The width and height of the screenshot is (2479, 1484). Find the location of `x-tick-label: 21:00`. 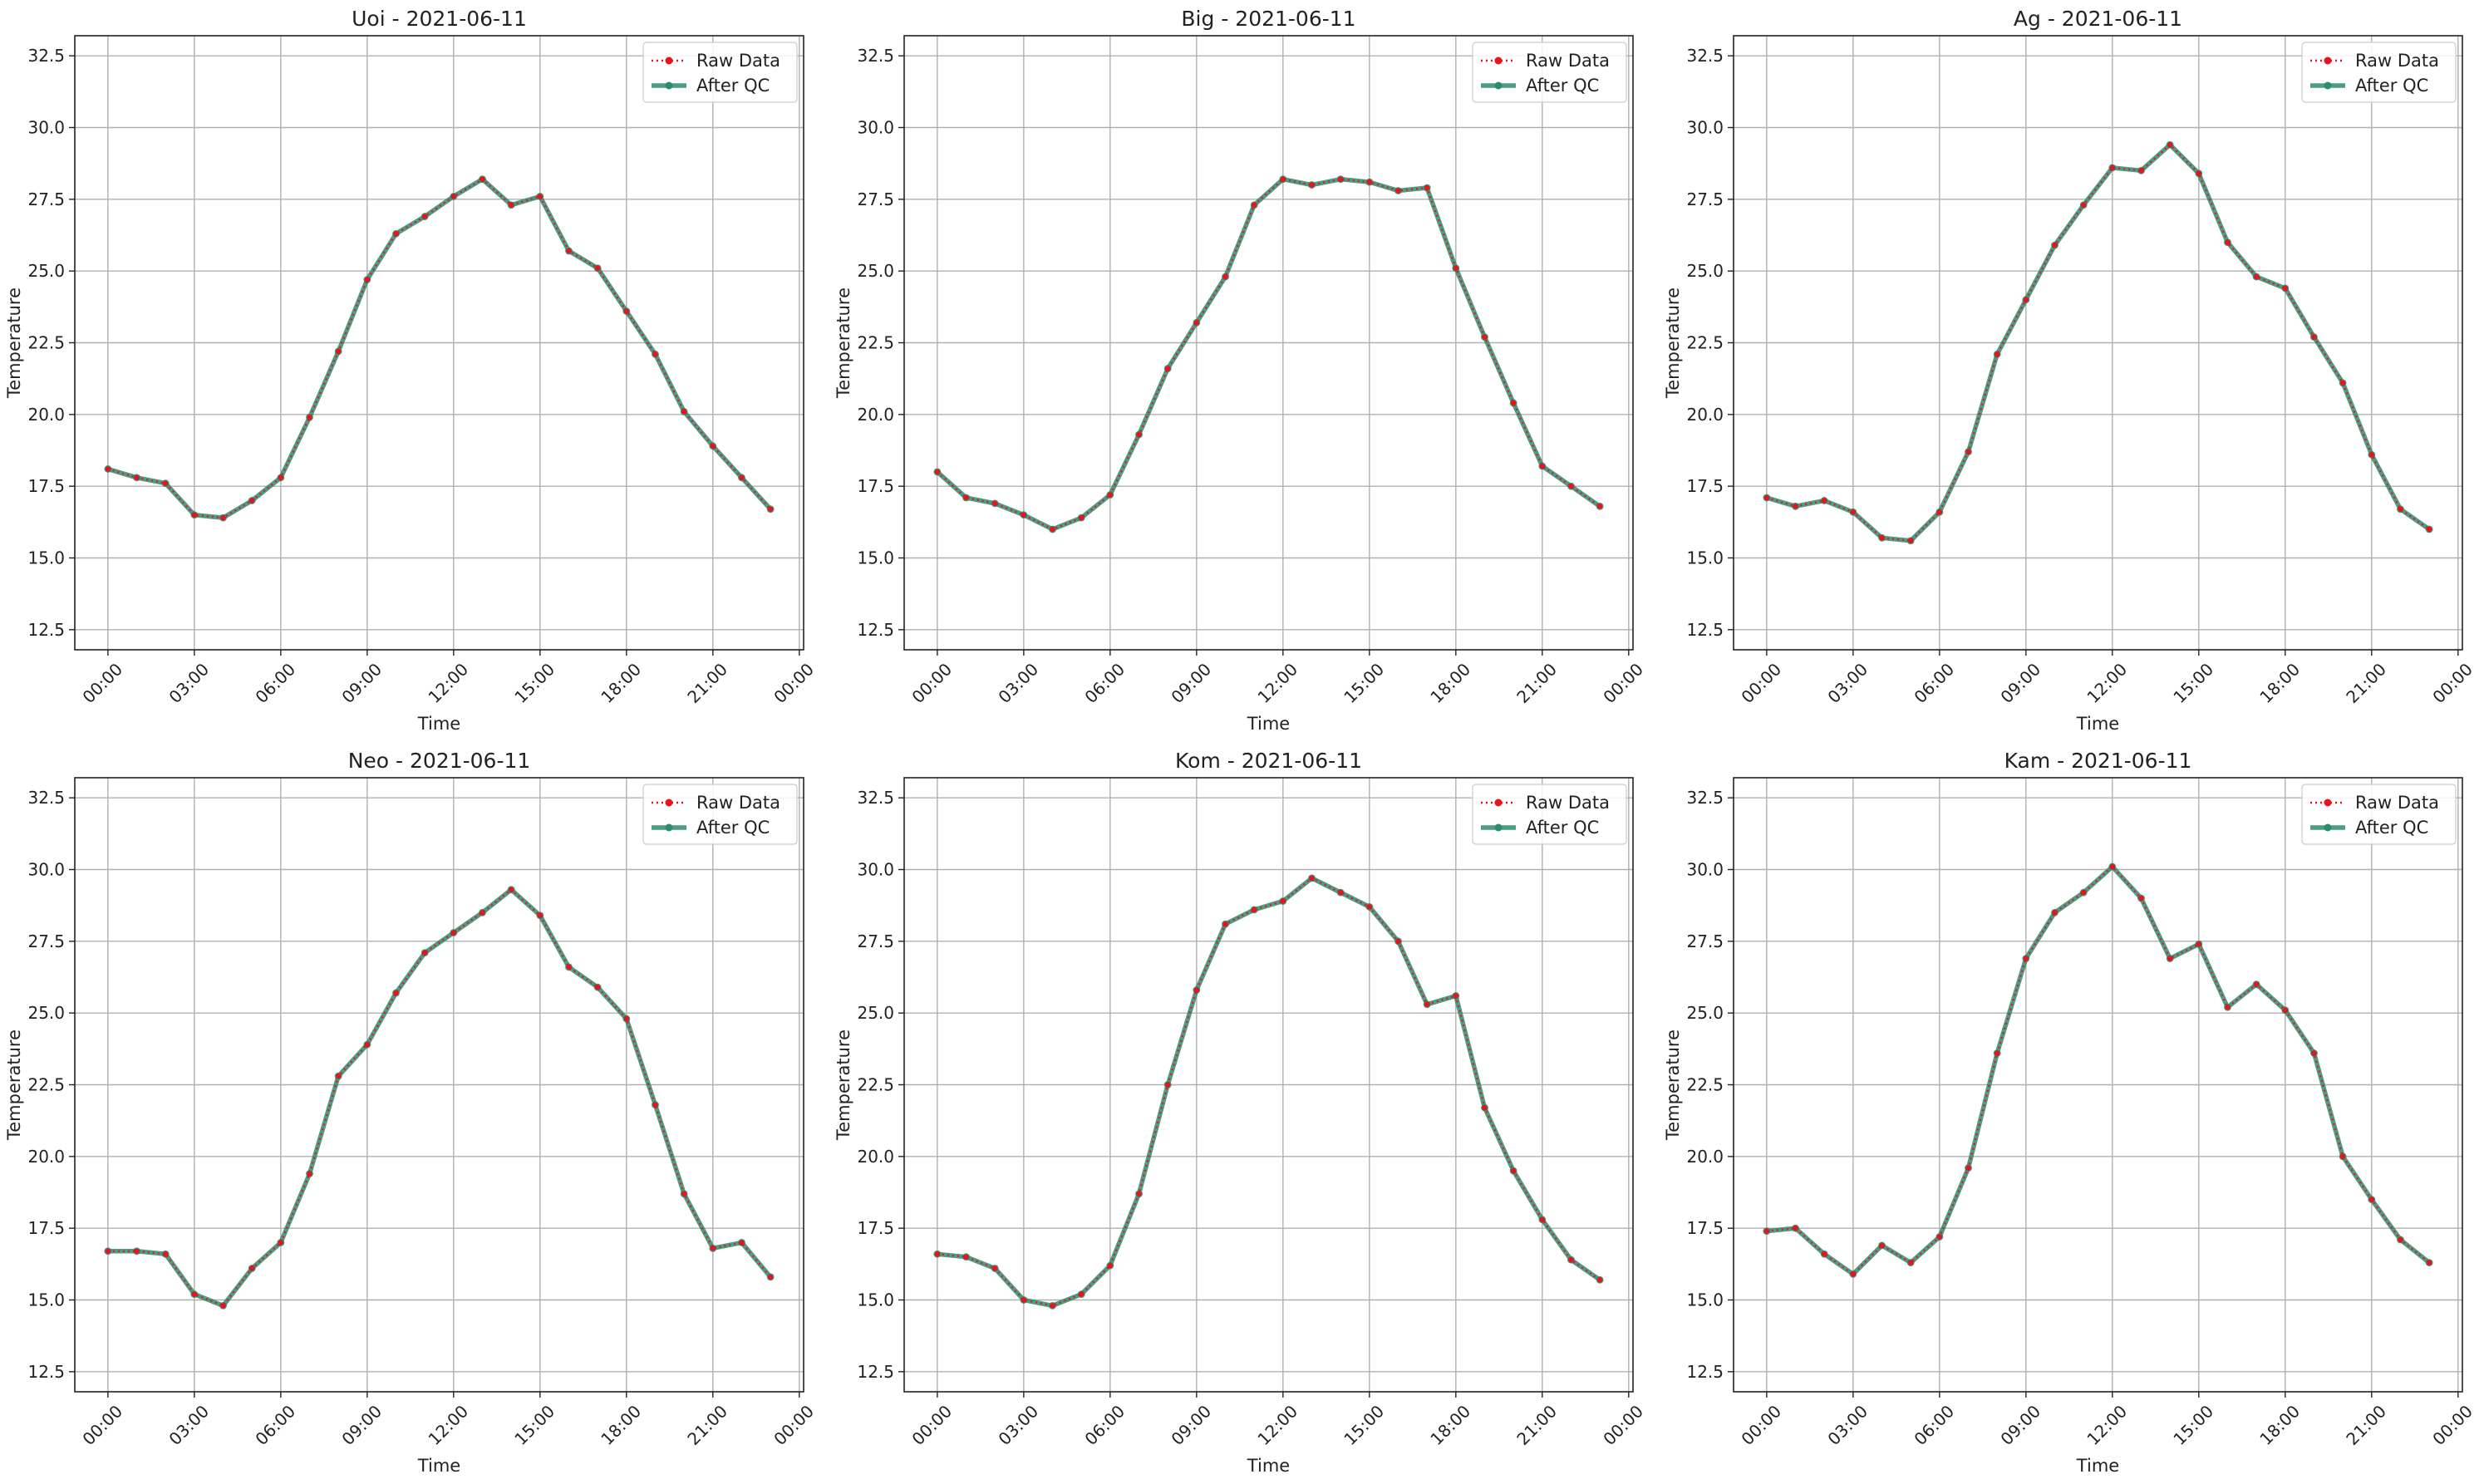

x-tick-label: 21:00 is located at coordinates (707, 683).